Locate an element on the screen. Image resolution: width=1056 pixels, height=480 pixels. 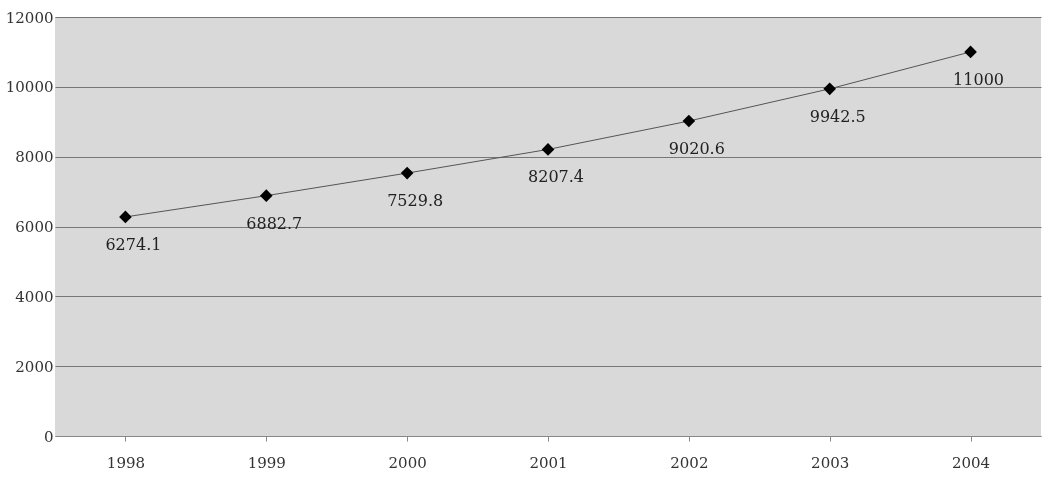
y-tick-label: 0 is located at coordinates (48, 436).